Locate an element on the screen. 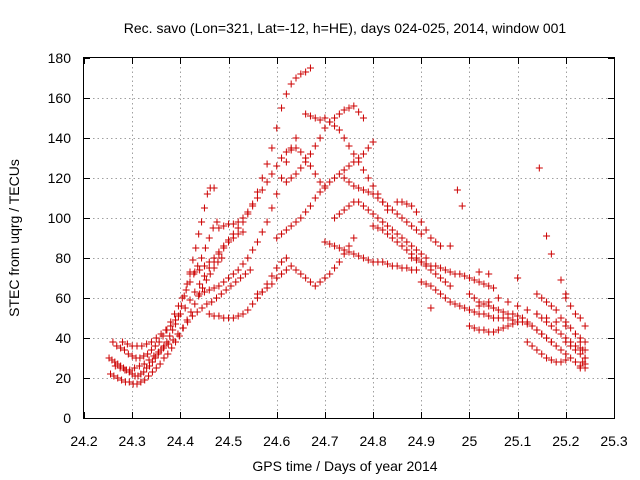  x-tick-label: 25 is located at coordinates (470, 441).